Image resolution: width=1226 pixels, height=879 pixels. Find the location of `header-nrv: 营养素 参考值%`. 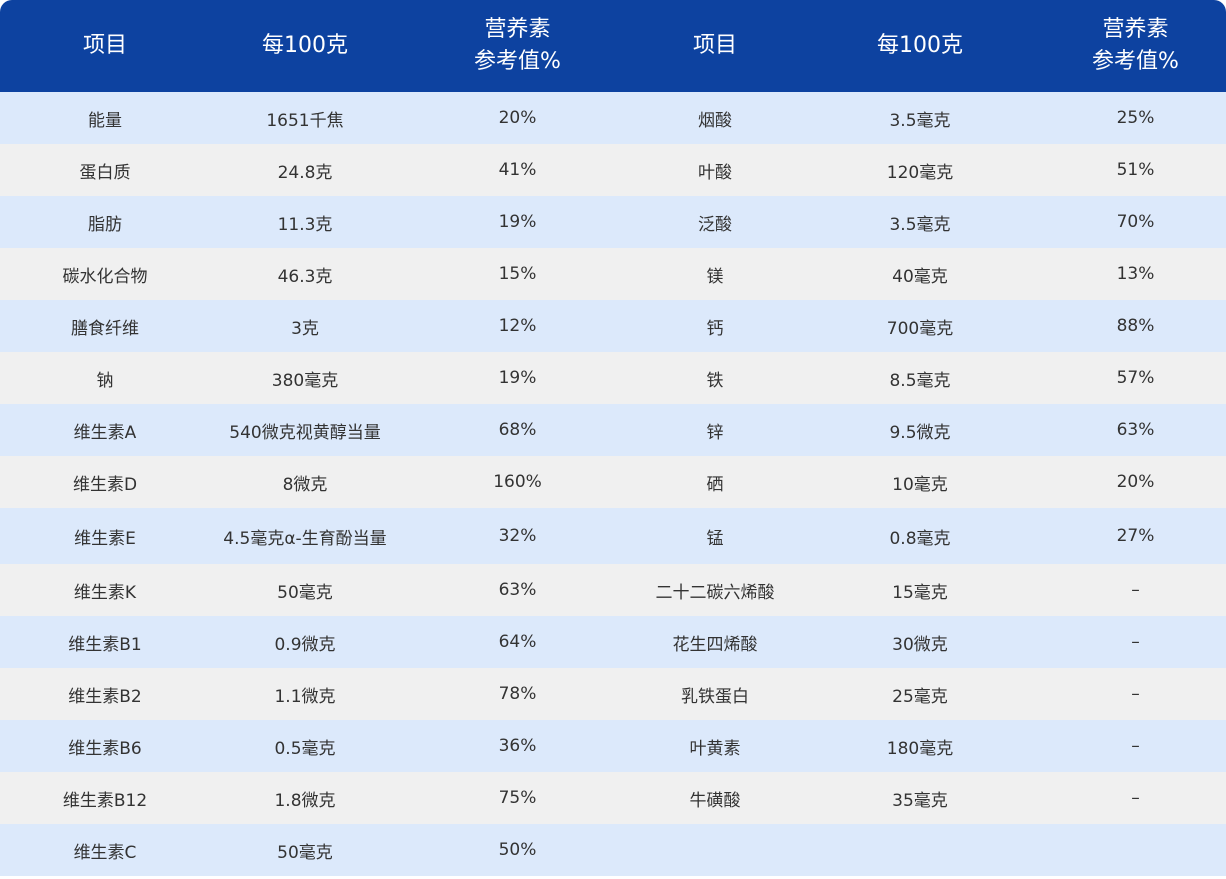

header-nrv: 营养素 参考值% is located at coordinates (517, 45).